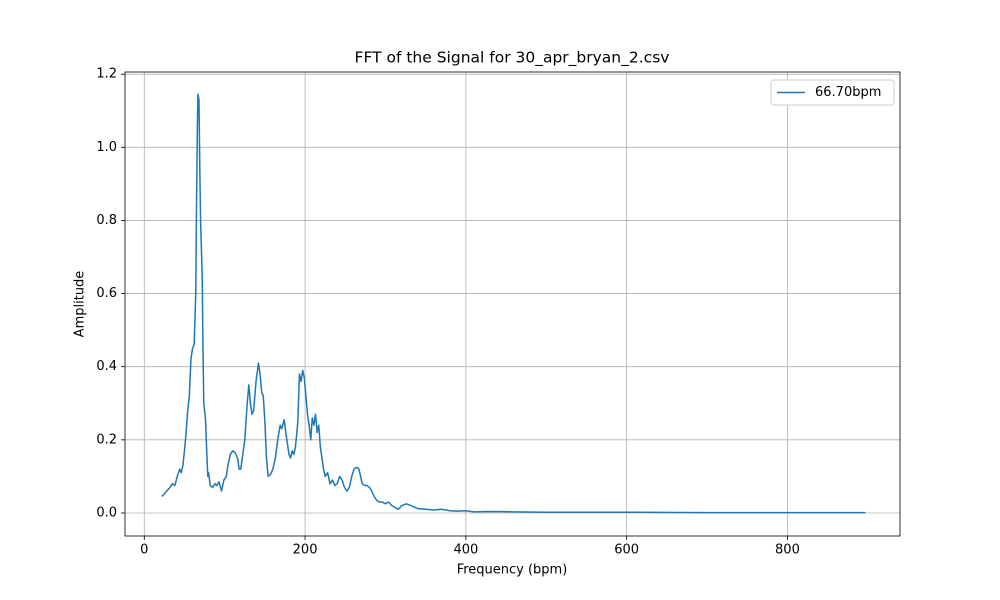  Describe the element at coordinates (106, 74) in the screenshot. I see `y-tick-label: 1.2` at that location.